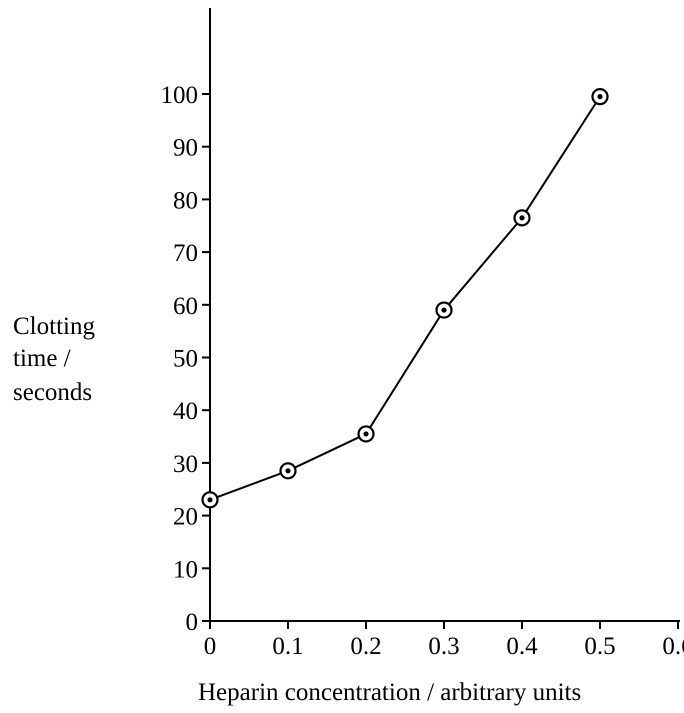  Describe the element at coordinates (287, 646) in the screenshot. I see `x-tick-label: 0.1` at that location.